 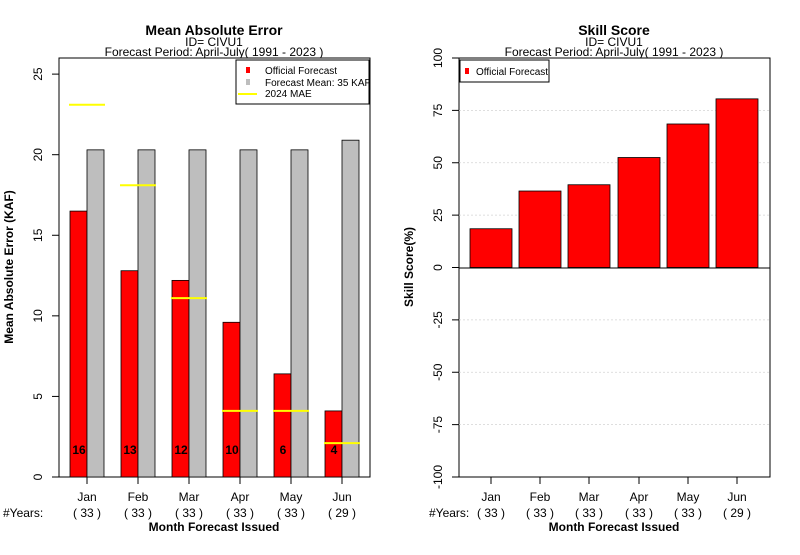 I want to click on legend-official-label: Official Forecast, so click(x=301, y=71).